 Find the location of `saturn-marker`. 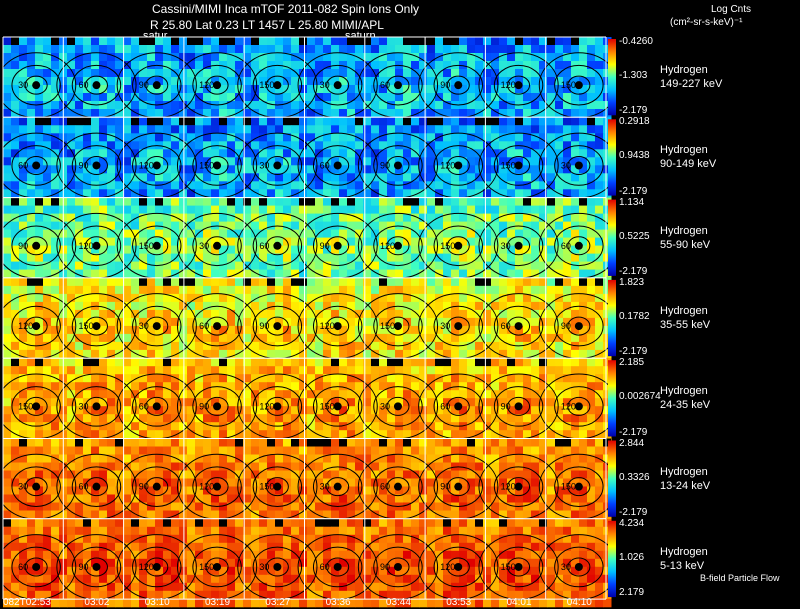

saturn-marker is located at coordinates (397, 326).